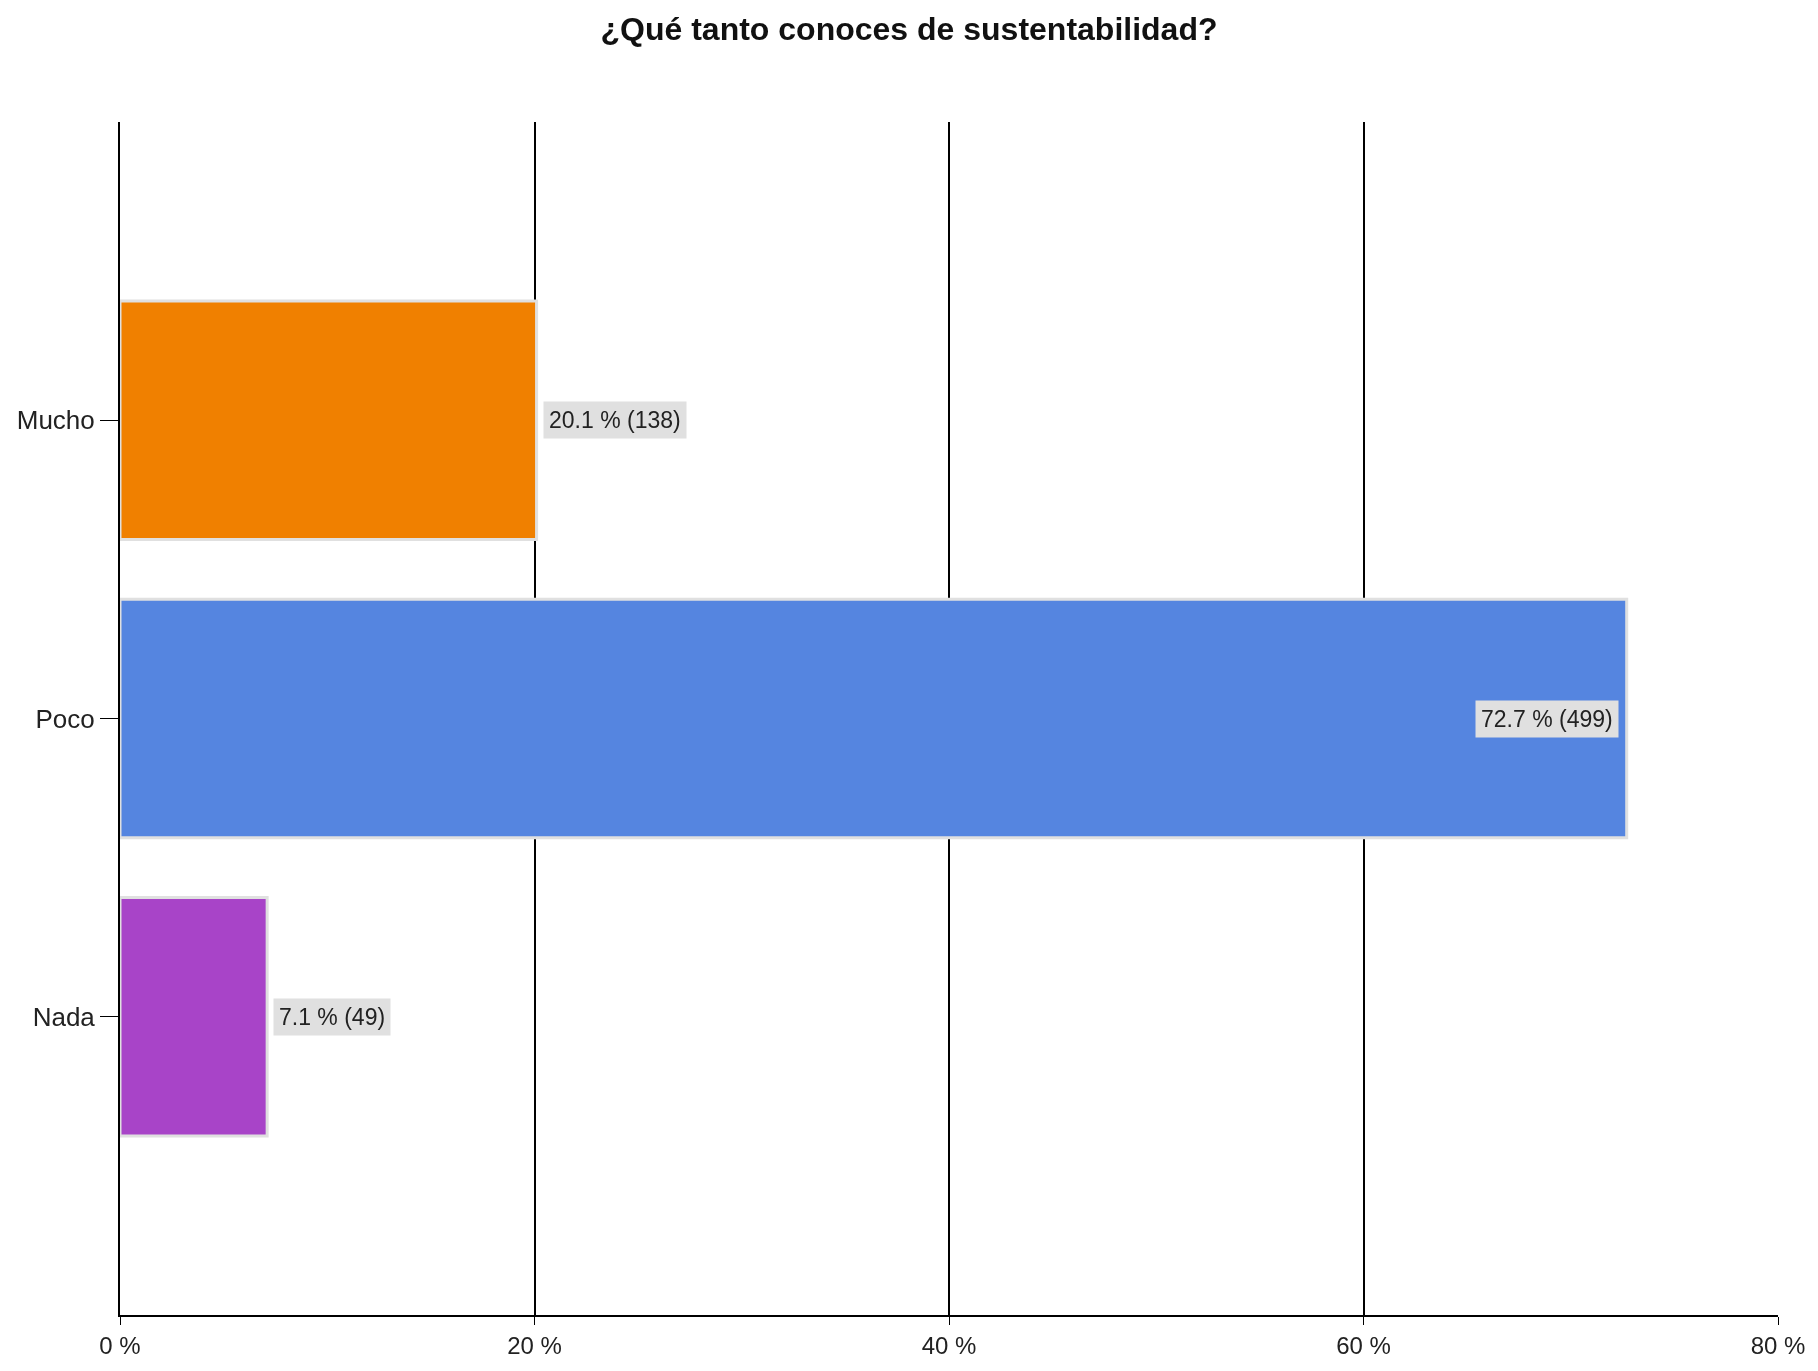  Describe the element at coordinates (615, 420) in the screenshot. I see `data-label: 20.1 % (138)` at that location.